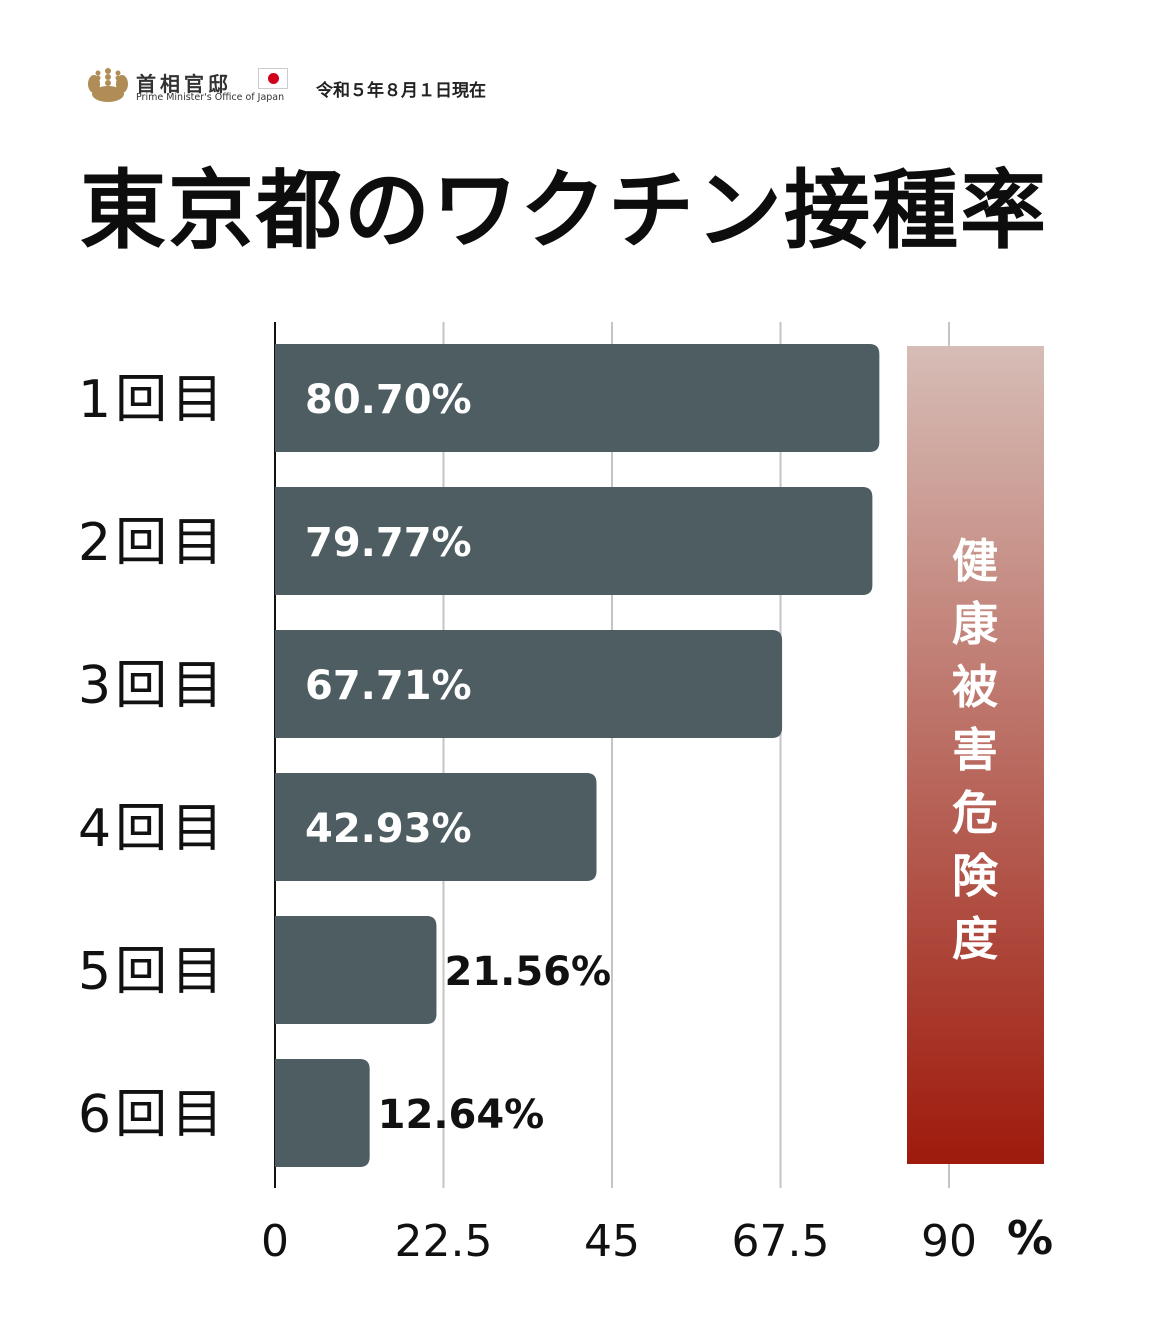 The image size is (1172, 1334). Describe the element at coordinates (527, 972) in the screenshot. I see `value-label: 21.56%` at that location.